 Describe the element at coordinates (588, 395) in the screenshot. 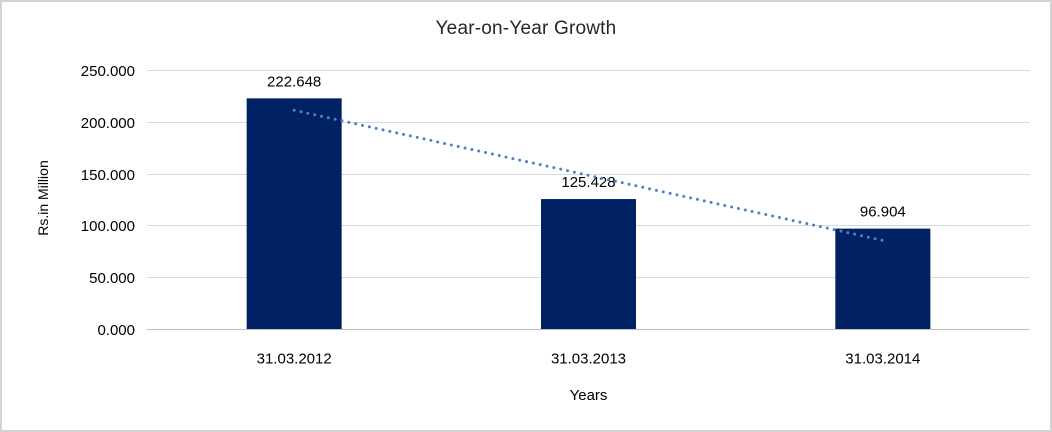

I see `x-axis-title: Years` at that location.